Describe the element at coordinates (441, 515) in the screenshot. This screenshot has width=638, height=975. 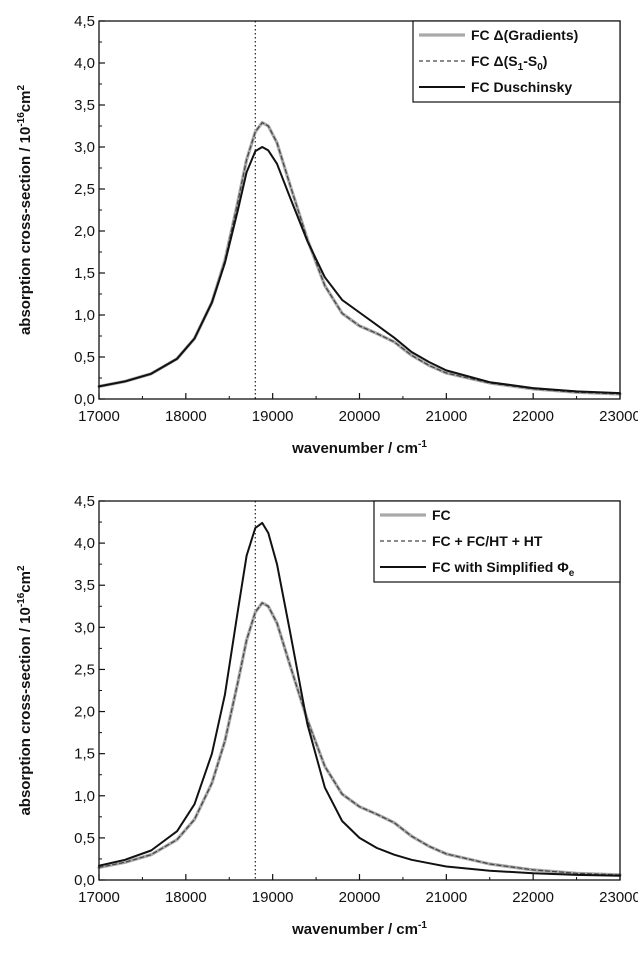
I see `legend-label-0: FC` at that location.